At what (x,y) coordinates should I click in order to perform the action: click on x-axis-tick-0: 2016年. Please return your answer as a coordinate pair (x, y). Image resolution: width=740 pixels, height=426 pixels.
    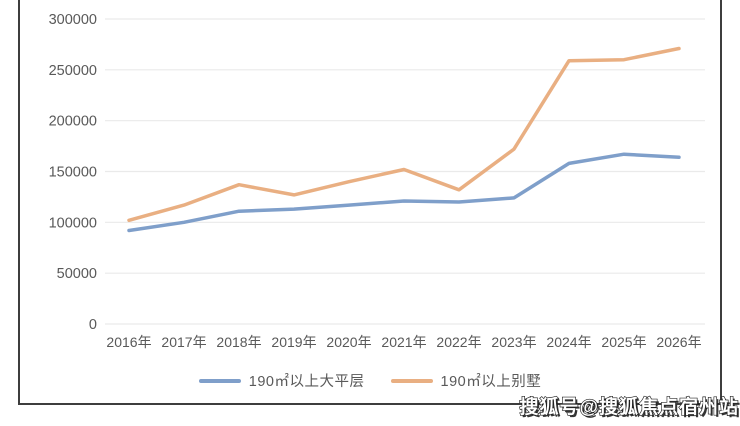
    Looking at the image, I should click on (128, 342).